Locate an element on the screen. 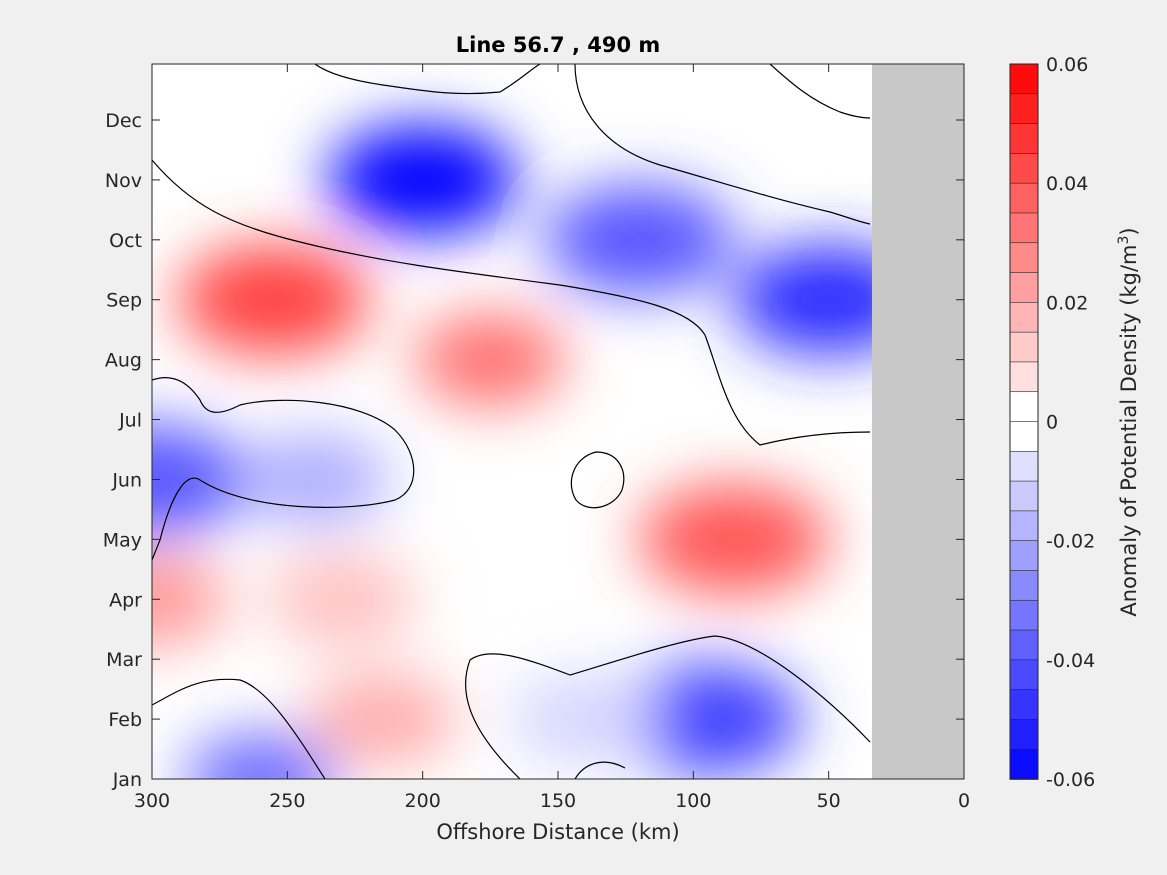 This screenshot has width=1167, height=875. x-axis-label: Offshore Distance (km) is located at coordinates (557, 832).